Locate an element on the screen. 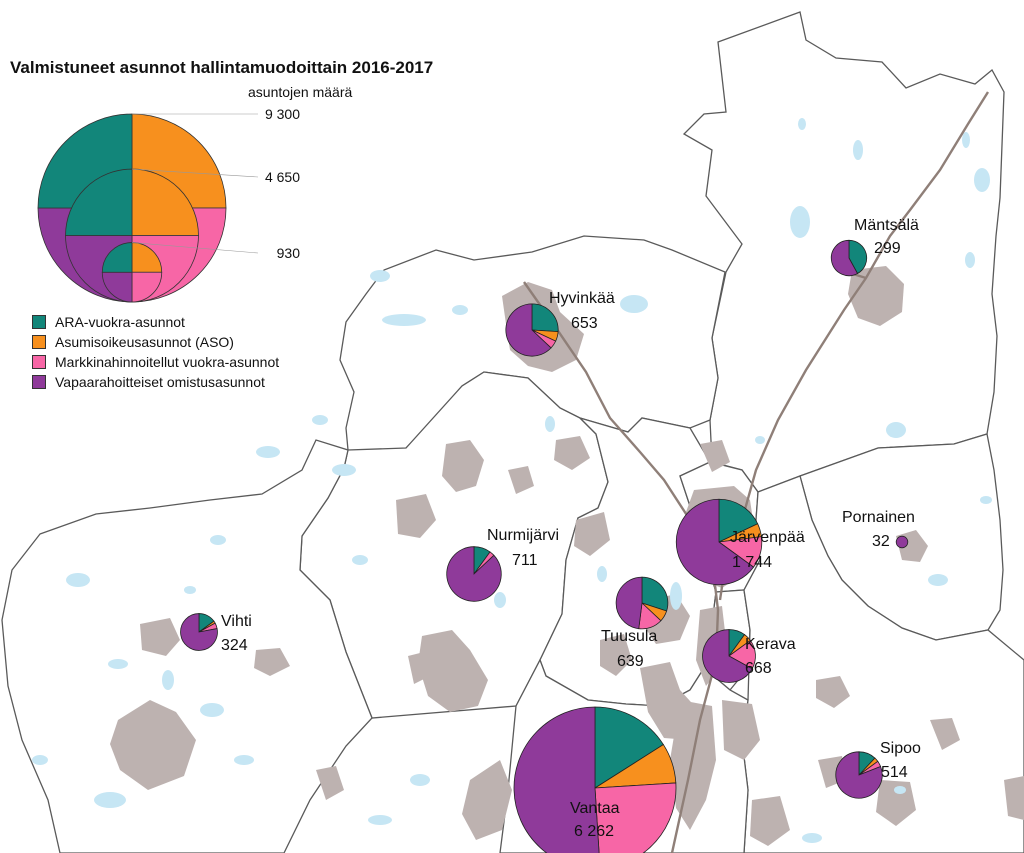 The width and height of the screenshot is (1024, 853). pie-pornainen-slice-owner is located at coordinates (902, 542).